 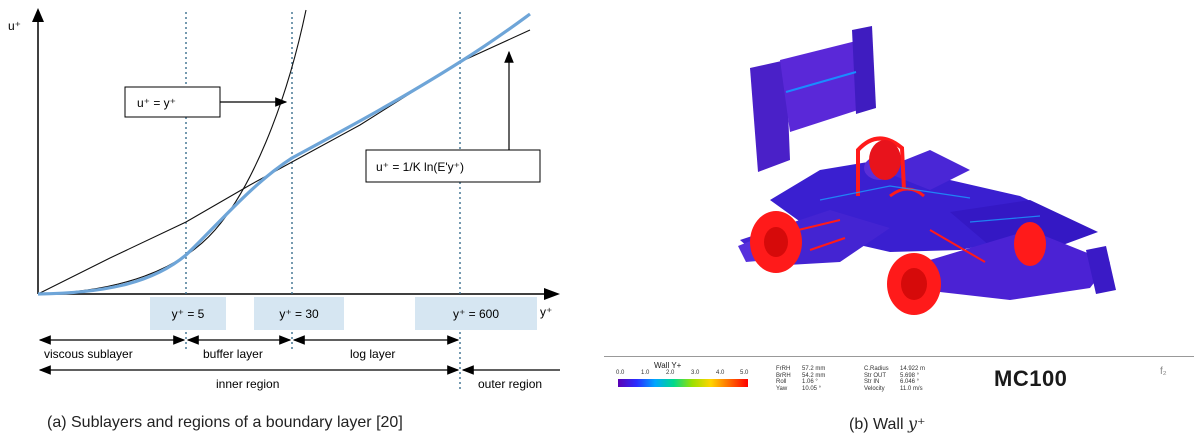 What do you see at coordinates (420, 167) in the screenshot?
I see `formula-log-text: u⁺ = 1/K ln(E'y⁺)` at bounding box center [420, 167].